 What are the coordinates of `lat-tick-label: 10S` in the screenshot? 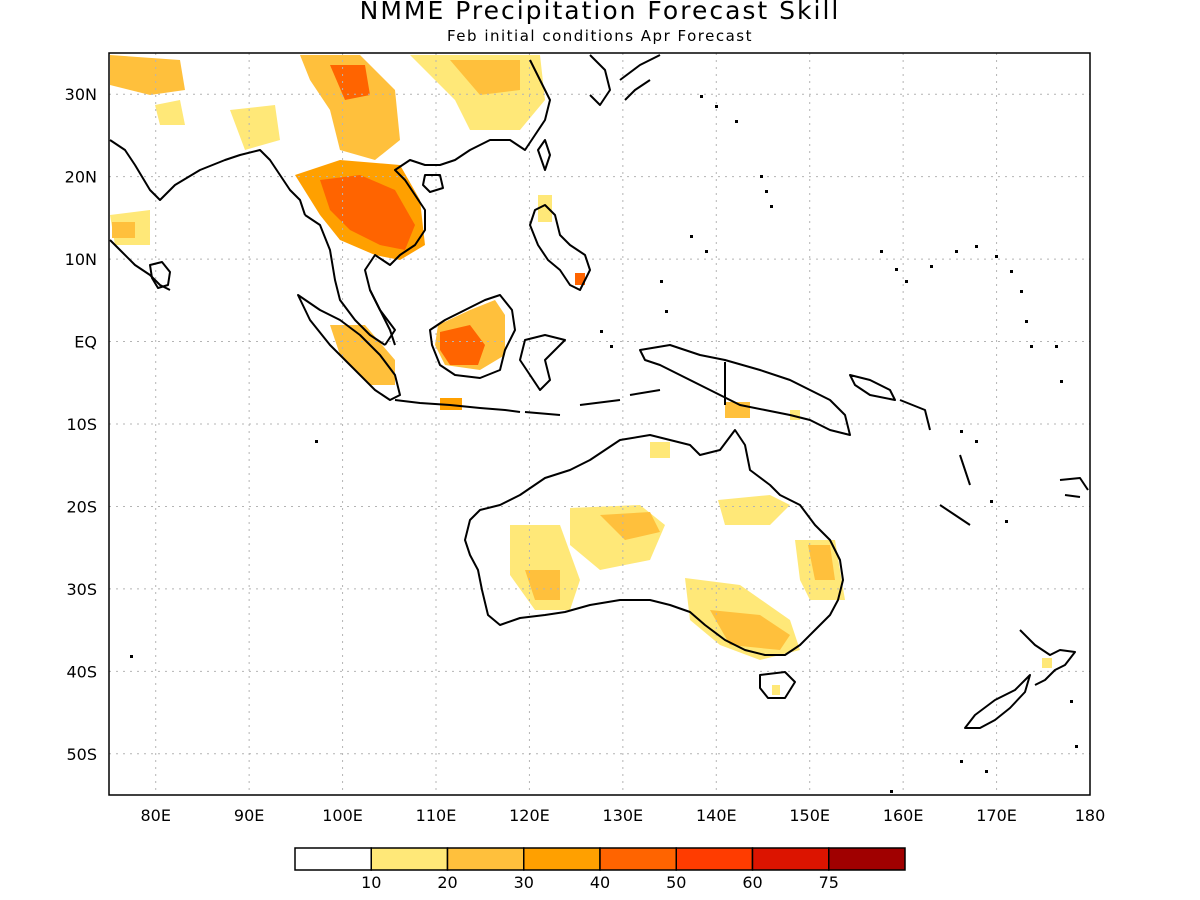 It's located at (81, 424).